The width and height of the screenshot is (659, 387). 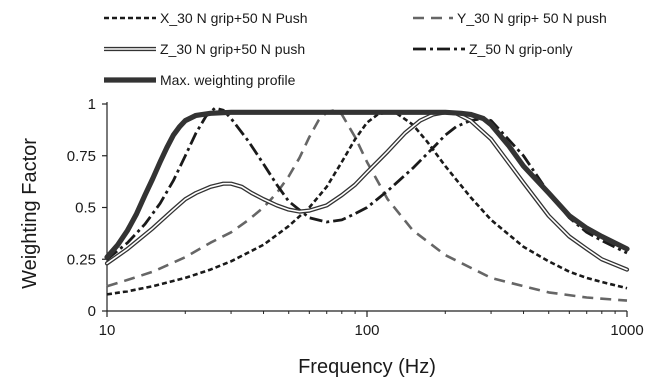 What do you see at coordinates (532, 18) in the screenshot?
I see `legend-label: Y_30 N grip+ 50 N push` at bounding box center [532, 18].